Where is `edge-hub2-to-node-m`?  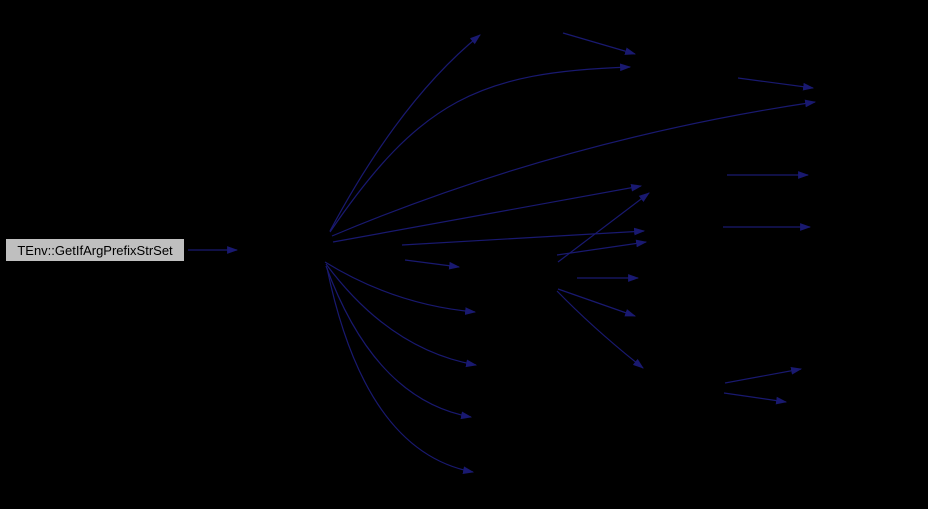
edge-hub2-to-node-m is located at coordinates (600, 329).